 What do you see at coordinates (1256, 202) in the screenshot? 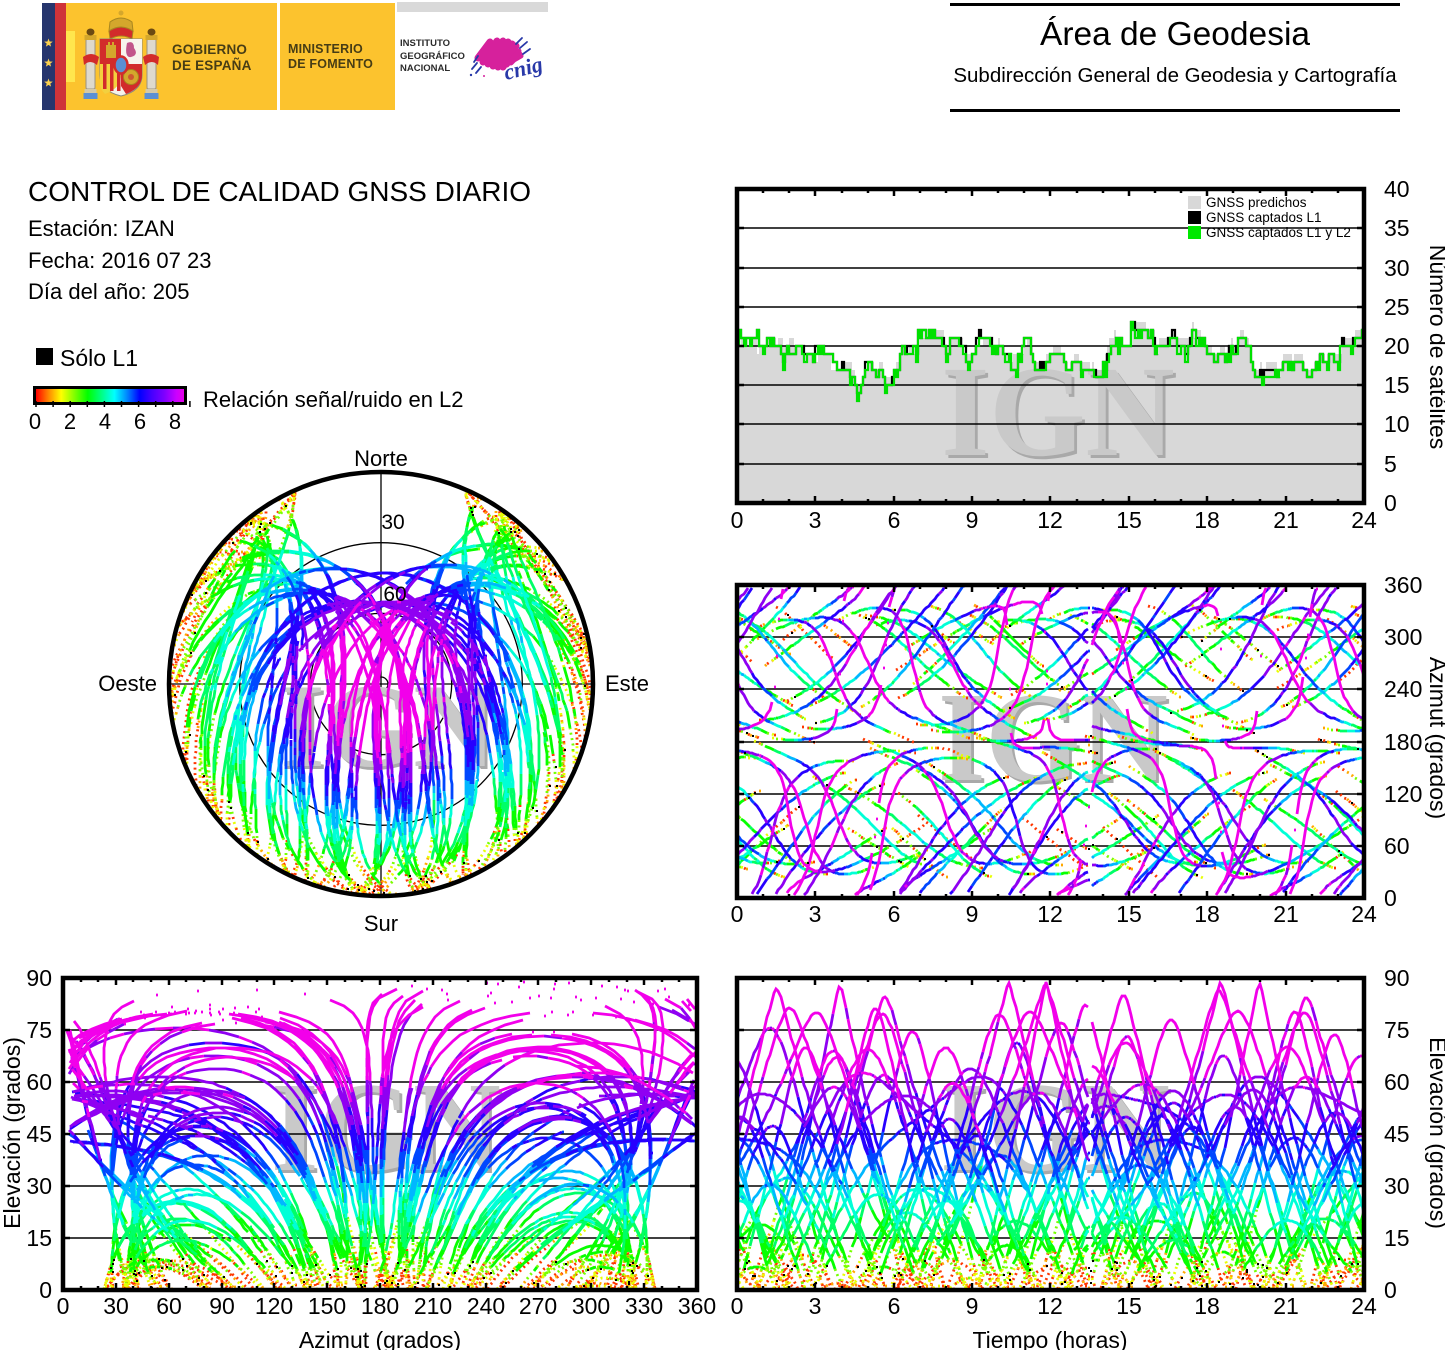
I see `svg-text: GNSS predichos` at bounding box center [1256, 202].